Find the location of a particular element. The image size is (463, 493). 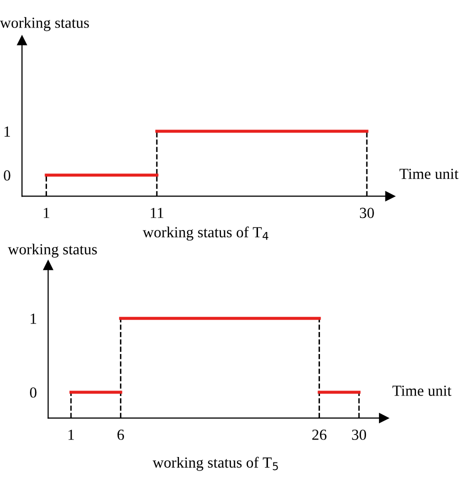

x-tick-label: 6 is located at coordinates (120, 435).